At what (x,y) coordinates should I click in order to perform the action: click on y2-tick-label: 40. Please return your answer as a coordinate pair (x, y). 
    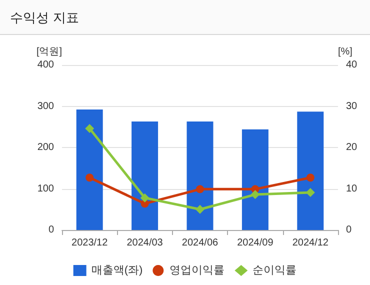
    Looking at the image, I should click on (352, 65).